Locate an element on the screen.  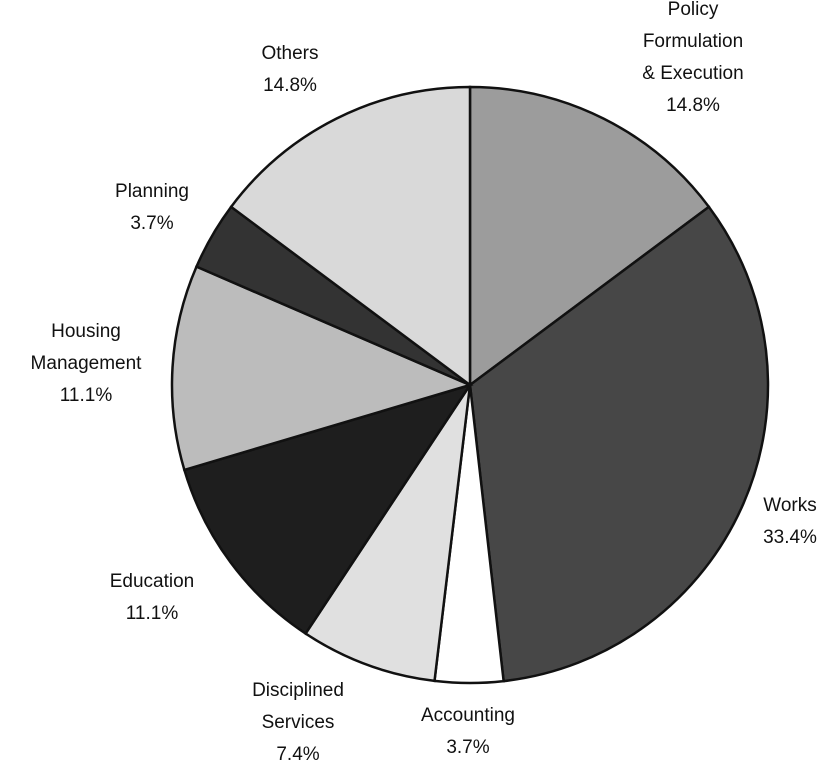
slice-label: Others 14.8% is located at coordinates (289, 70).